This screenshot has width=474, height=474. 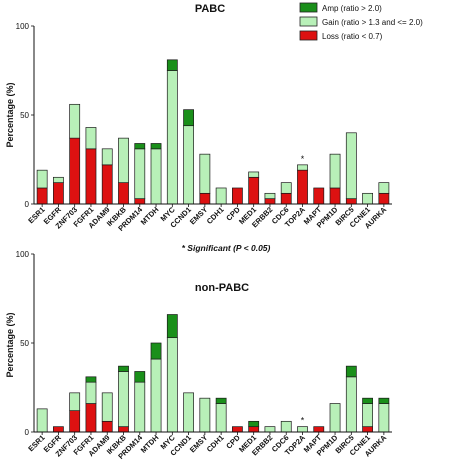 I want to click on non-pabc-bar-gain-ccne1, so click(x=367, y=415).